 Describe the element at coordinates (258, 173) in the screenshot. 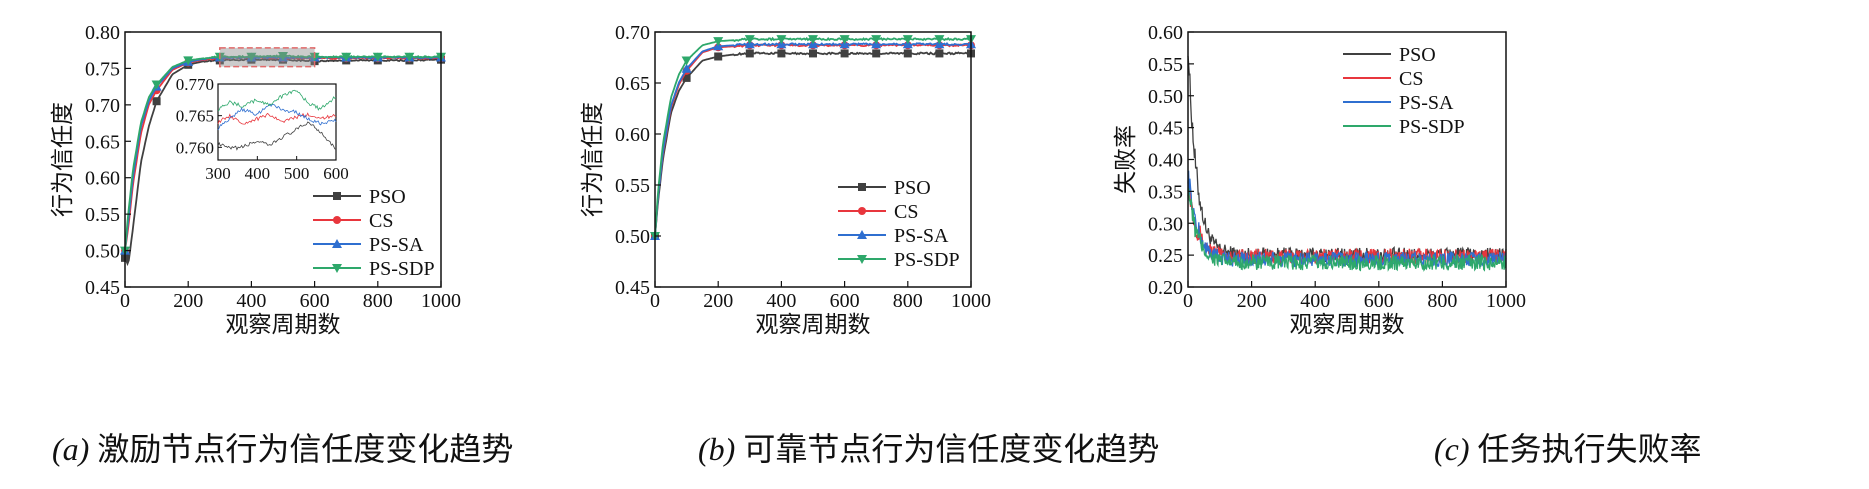

I see `inset-x-tick-label: 400` at that location.